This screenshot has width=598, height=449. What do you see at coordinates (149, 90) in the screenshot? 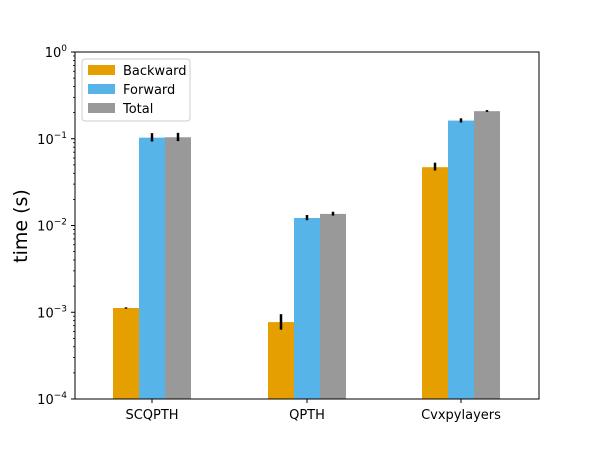
I see `legend-label-forward: Forward` at bounding box center [149, 90].